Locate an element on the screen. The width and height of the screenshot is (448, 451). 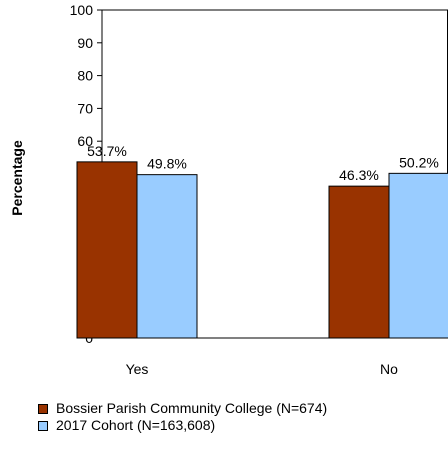
y-tick-label: 70 is located at coordinates (85, 108).